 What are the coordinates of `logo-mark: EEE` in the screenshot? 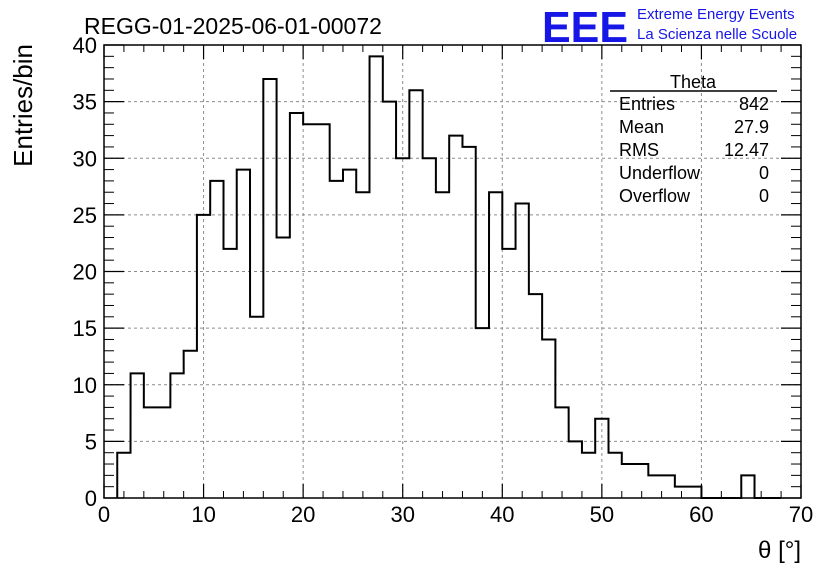 It's located at (585, 27).